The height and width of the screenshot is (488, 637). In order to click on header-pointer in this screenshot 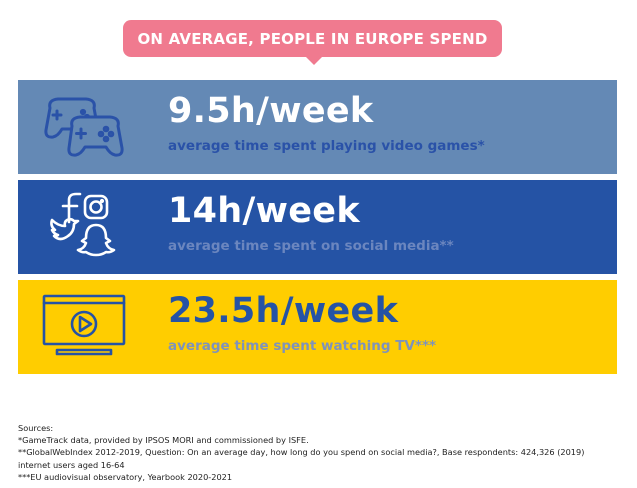, I will do `click(314, 60)`.